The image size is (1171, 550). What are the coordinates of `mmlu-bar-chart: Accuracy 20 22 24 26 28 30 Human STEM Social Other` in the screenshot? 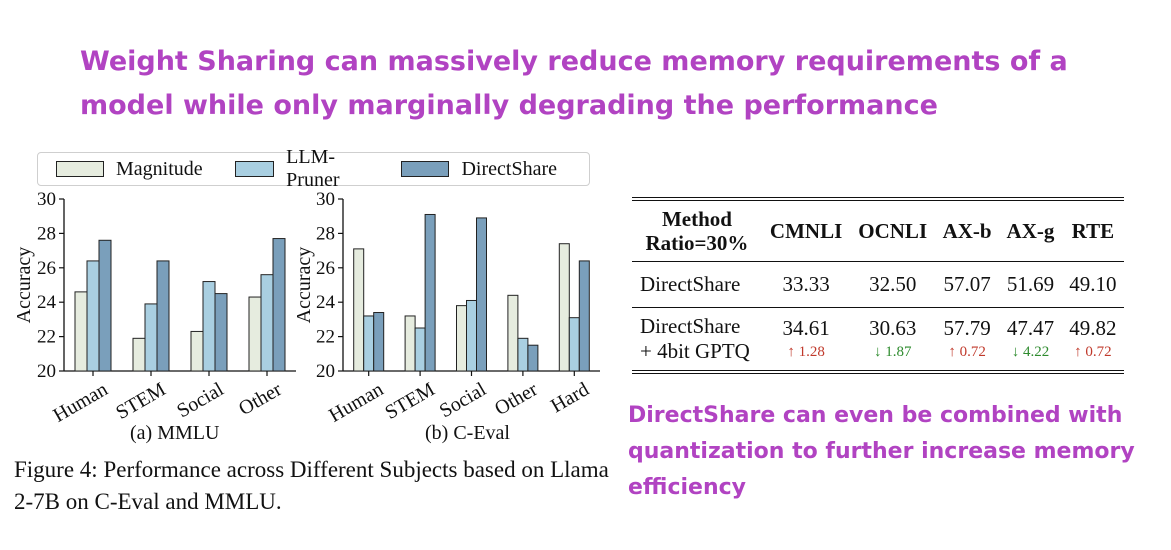 It's located at (154, 308).